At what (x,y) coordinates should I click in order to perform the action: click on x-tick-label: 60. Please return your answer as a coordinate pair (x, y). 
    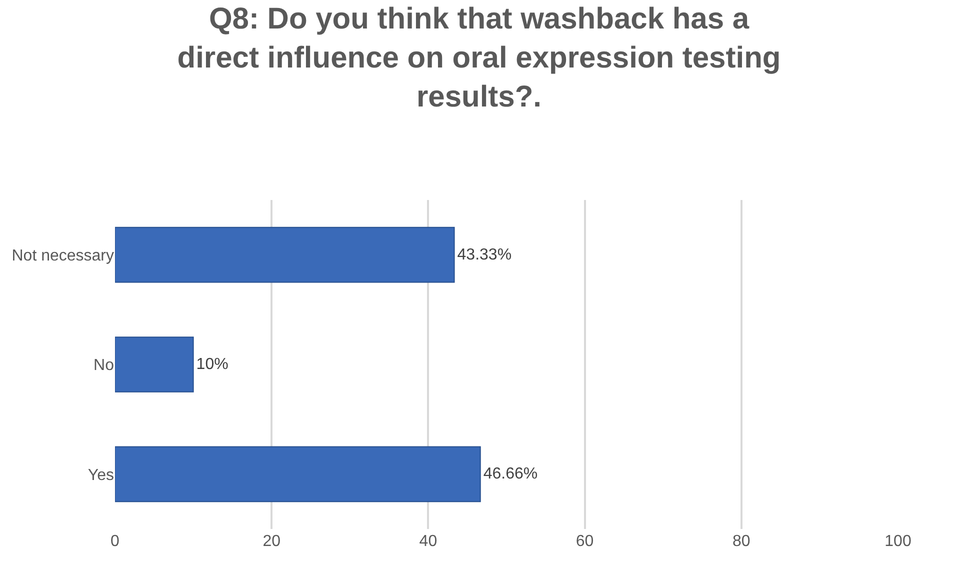
    Looking at the image, I should click on (585, 541).